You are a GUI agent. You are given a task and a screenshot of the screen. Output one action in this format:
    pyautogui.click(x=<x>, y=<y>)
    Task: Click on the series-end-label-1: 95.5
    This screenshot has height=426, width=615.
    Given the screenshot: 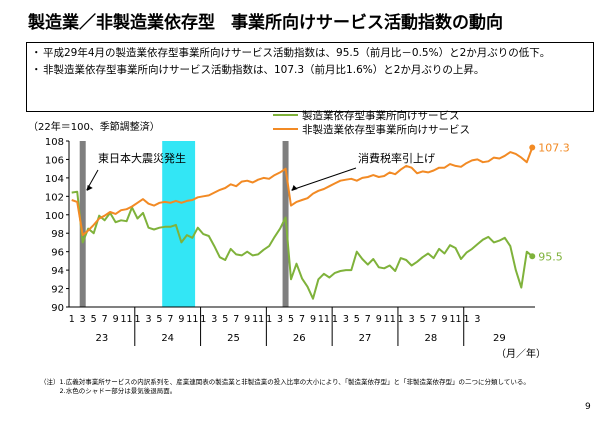 What is the action you would take?
    pyautogui.click(x=550, y=256)
    